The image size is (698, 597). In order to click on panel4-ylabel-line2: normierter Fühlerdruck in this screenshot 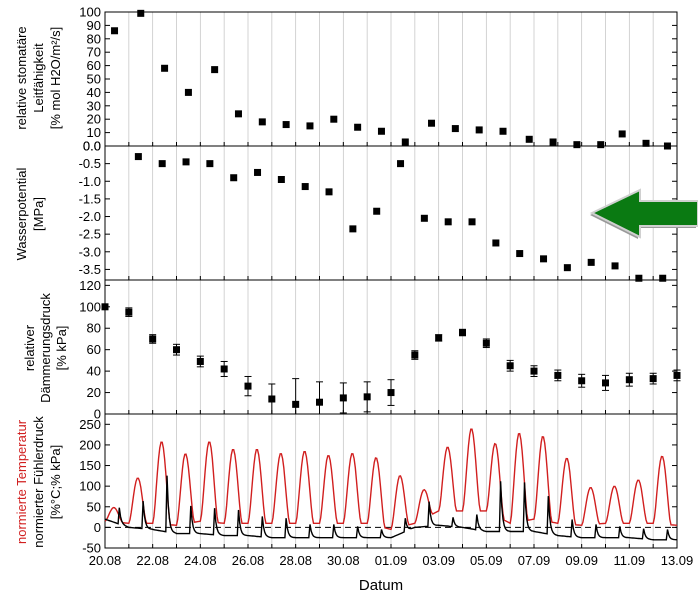, I will do `click(38, 482)`.